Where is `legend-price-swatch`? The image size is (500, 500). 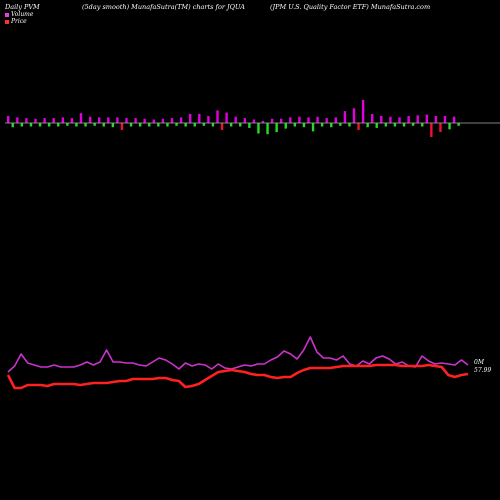
legend-price-swatch is located at coordinates (7, 21).